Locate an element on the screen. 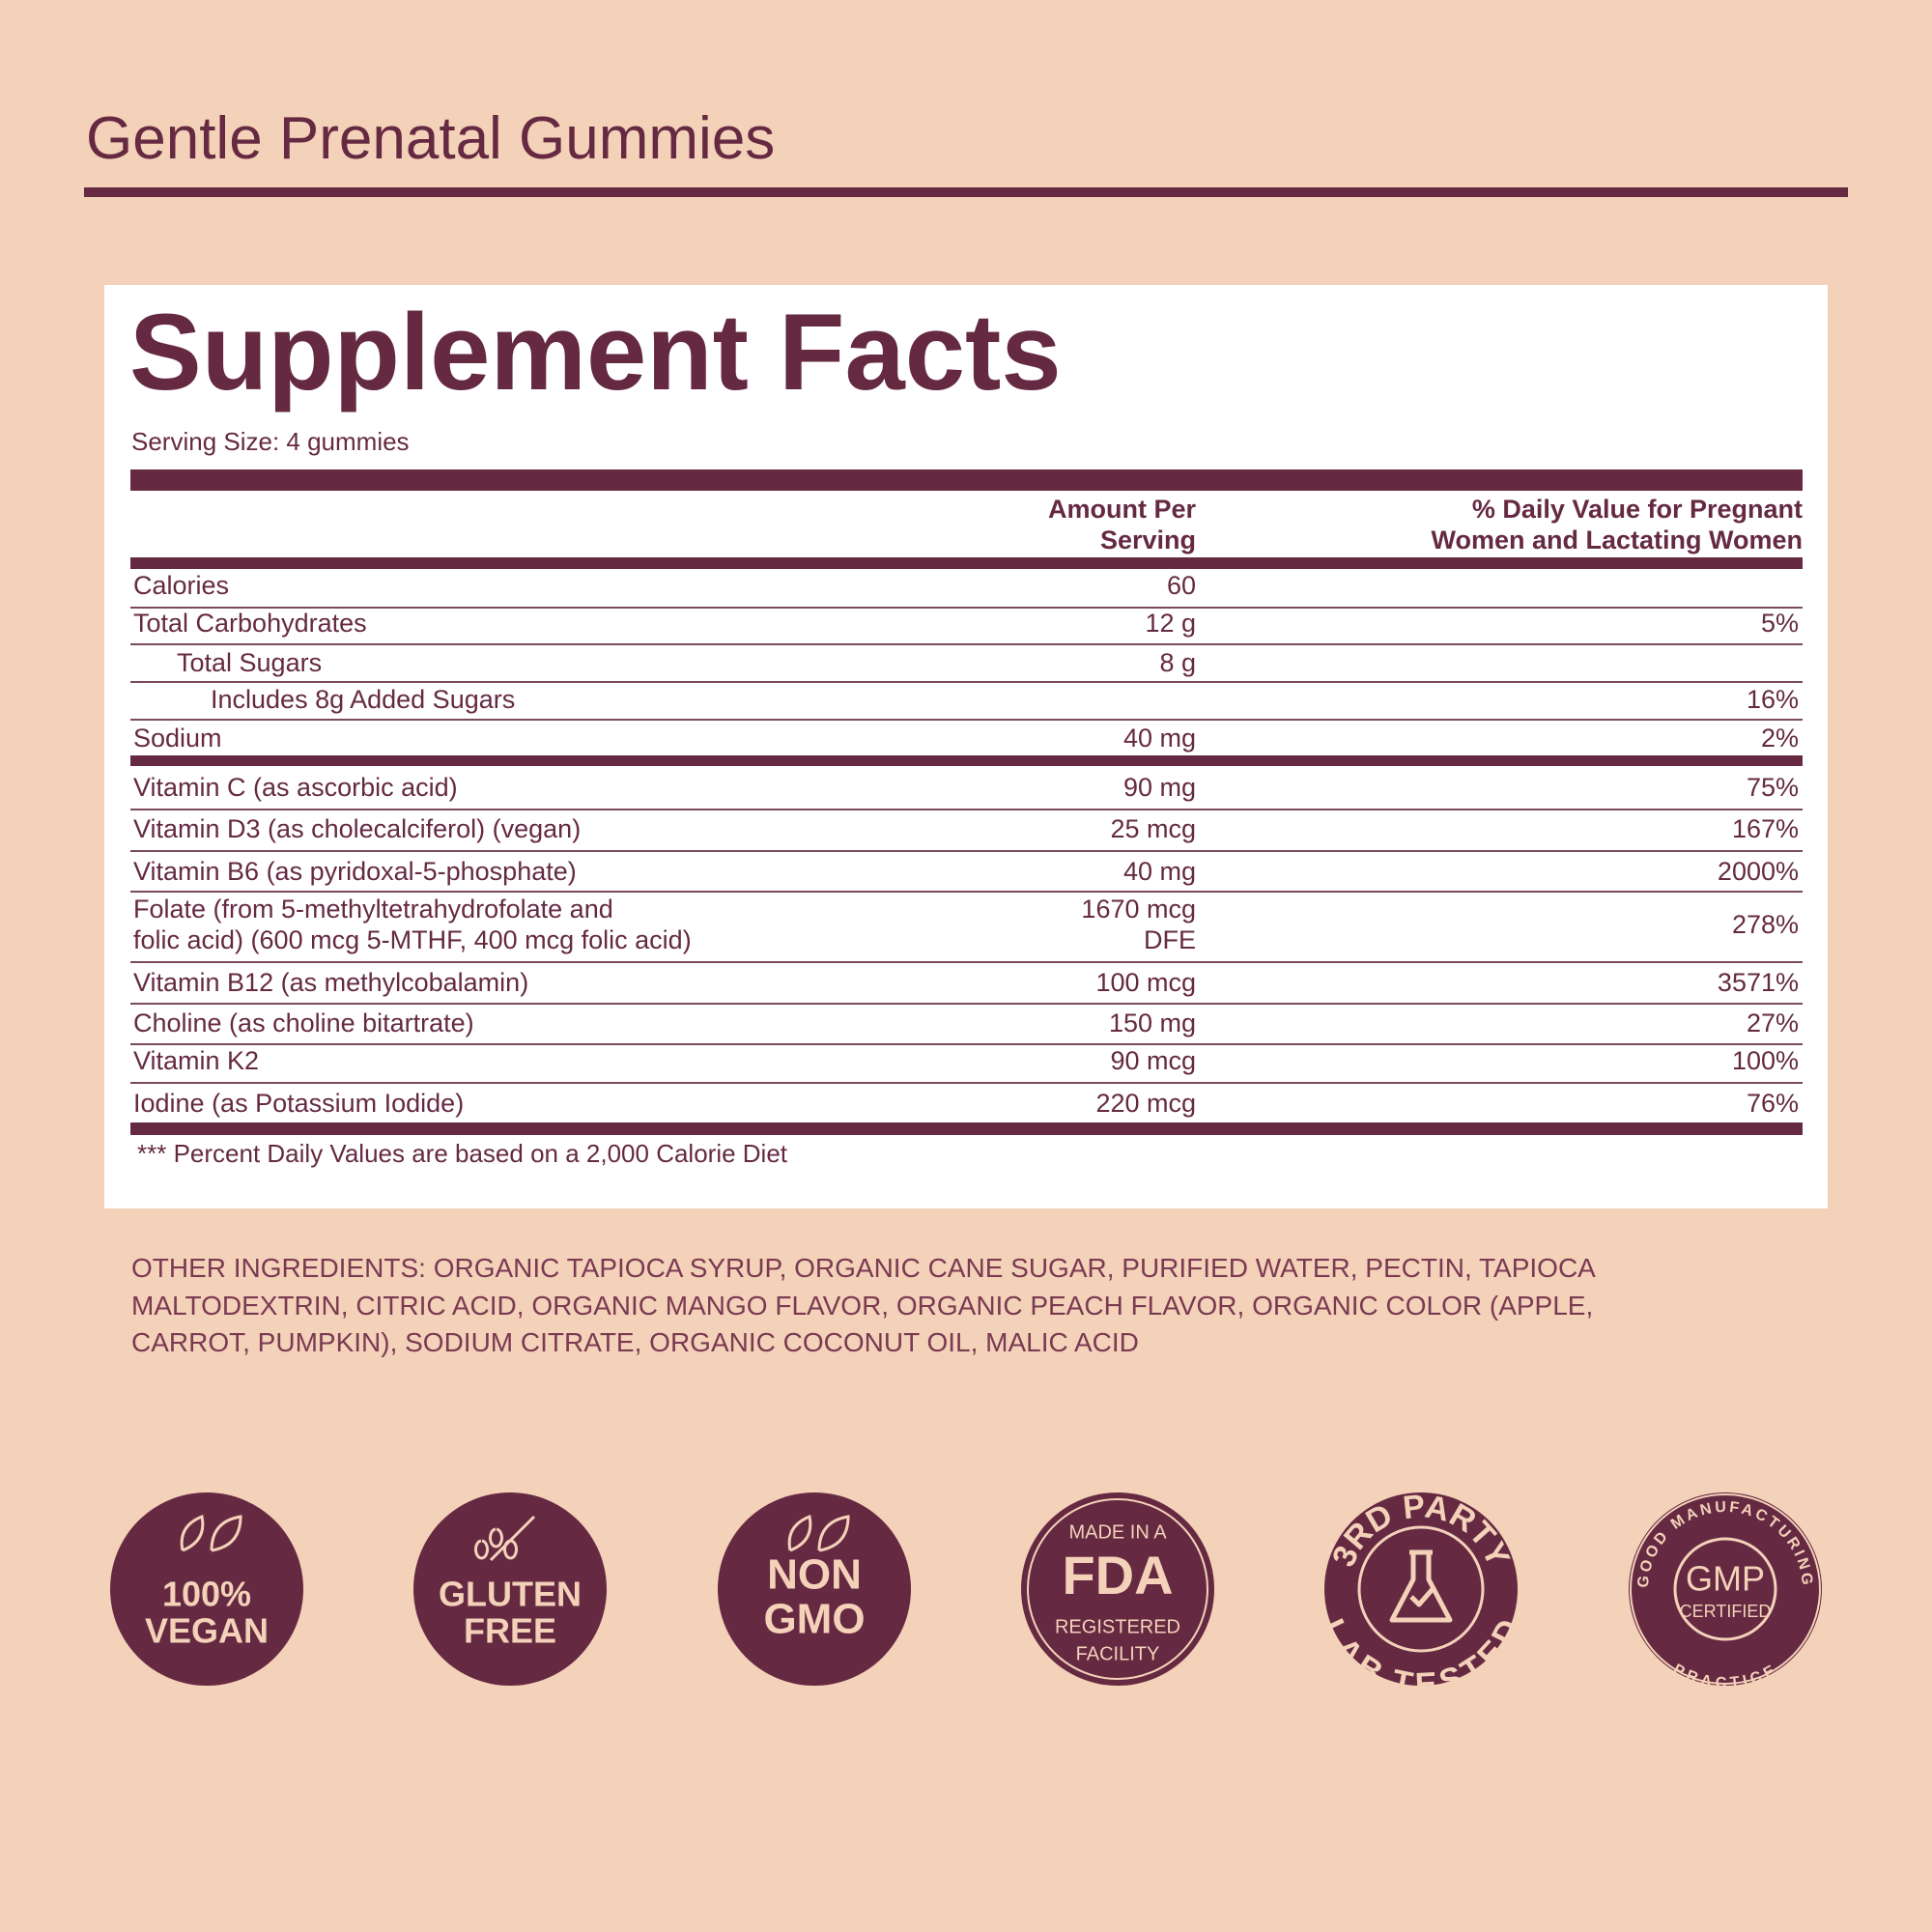  daily-value: 16% is located at coordinates (1772, 699).